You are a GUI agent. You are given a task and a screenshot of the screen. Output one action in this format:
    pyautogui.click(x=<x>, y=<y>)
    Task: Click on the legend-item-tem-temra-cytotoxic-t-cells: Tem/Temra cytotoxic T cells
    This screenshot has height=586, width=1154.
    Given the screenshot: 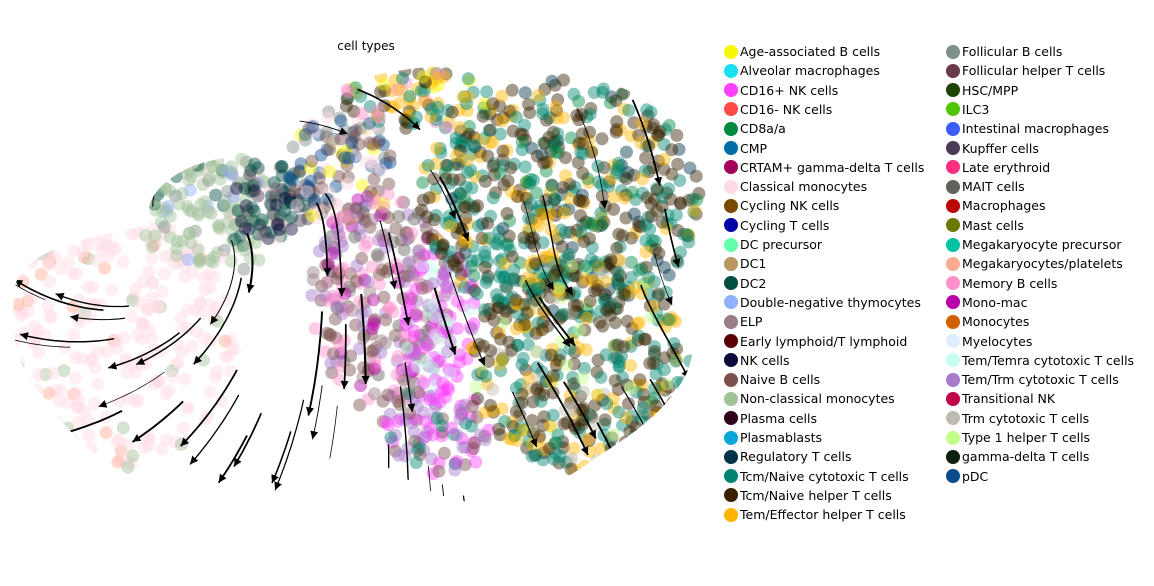 What is the action you would take?
    pyautogui.click(x=1040, y=360)
    